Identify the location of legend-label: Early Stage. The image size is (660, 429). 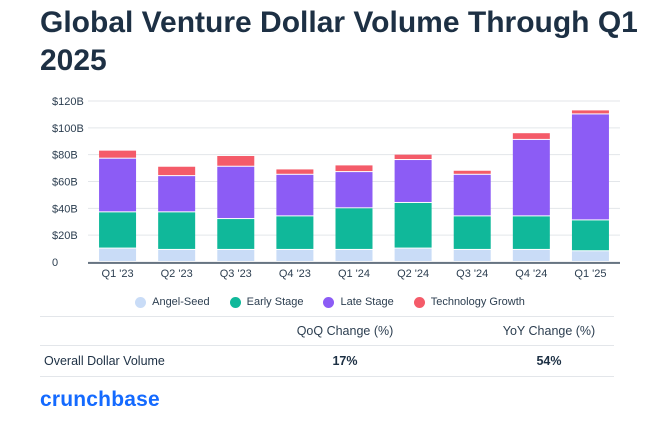
(275, 302).